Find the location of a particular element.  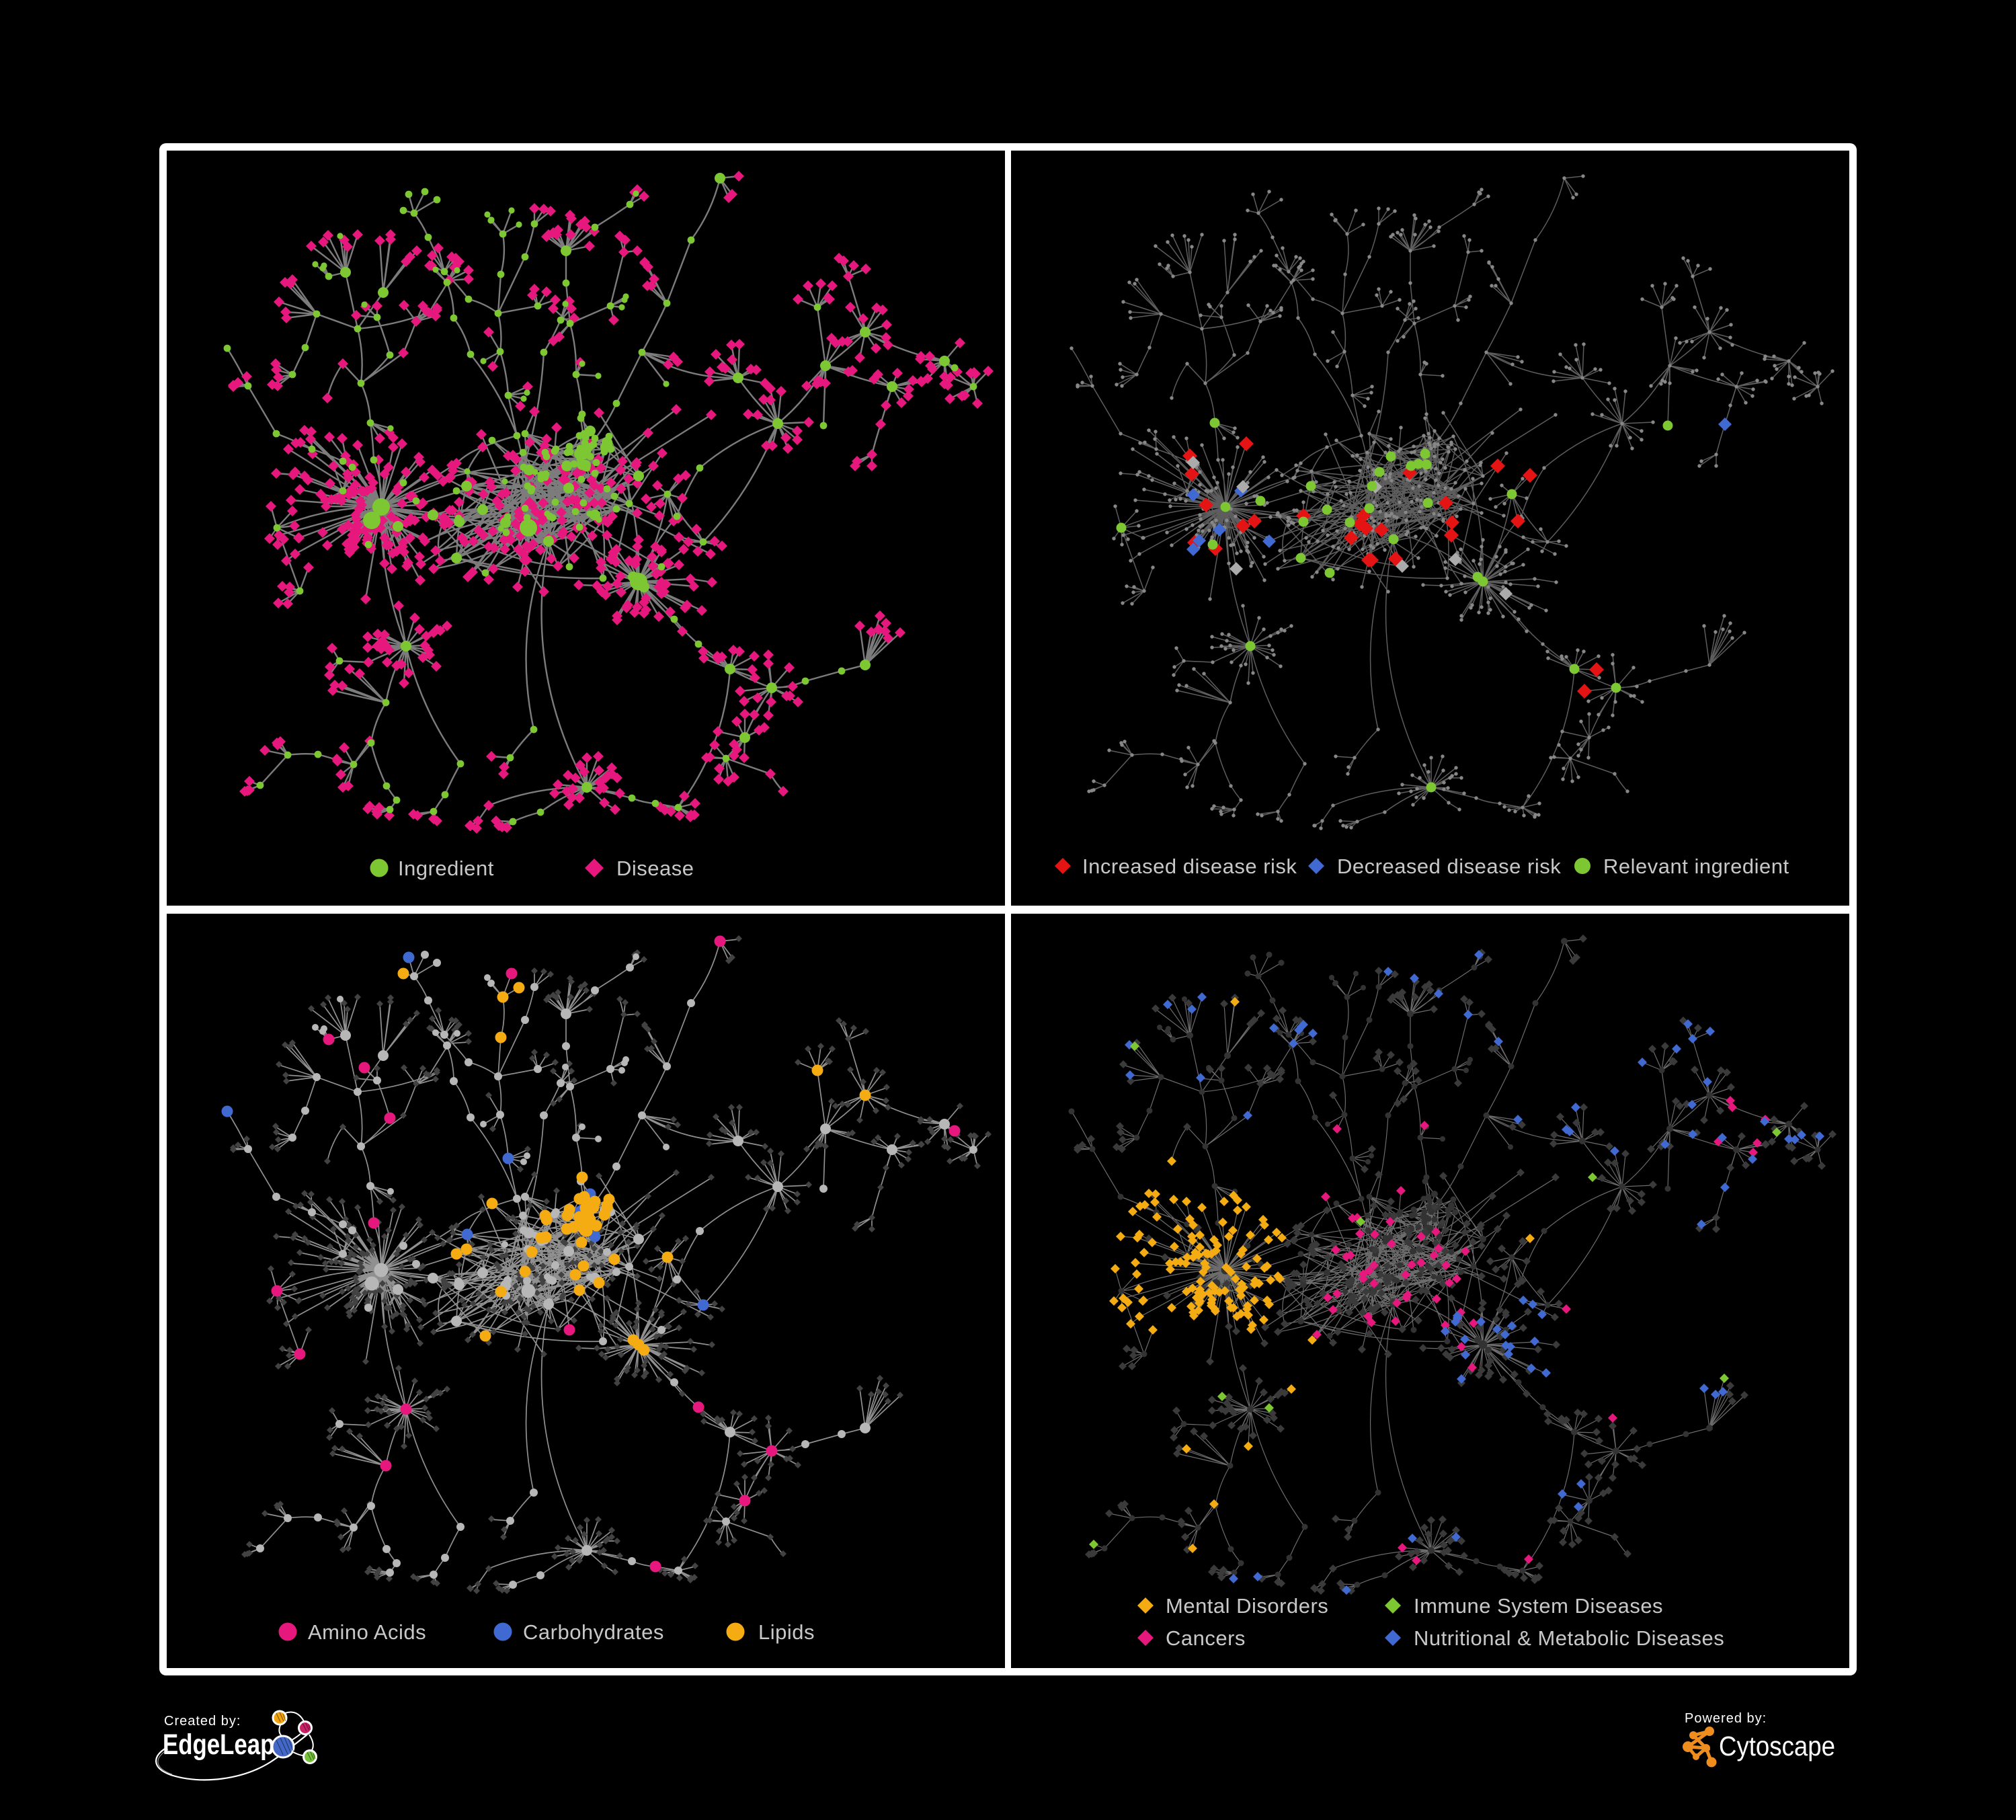

svg-text: Lipids is located at coordinates (786, 1632).